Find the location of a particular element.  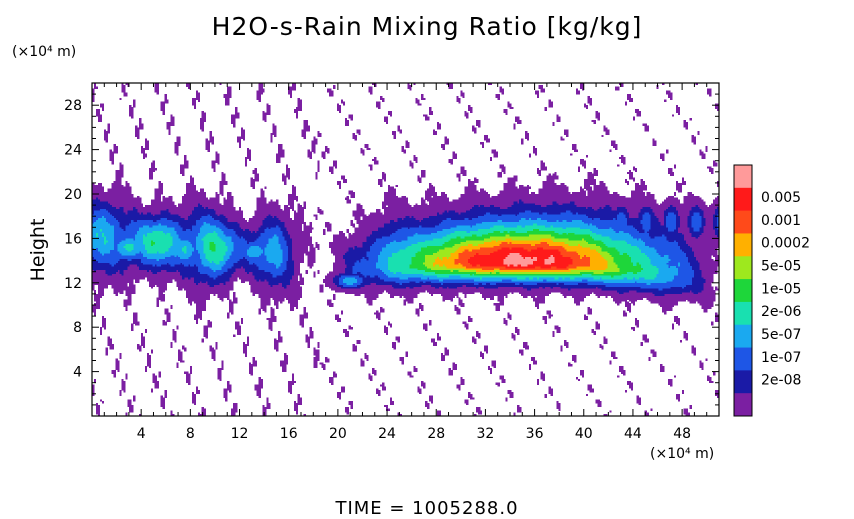

x-axis-unit: (×10⁴ m) is located at coordinates (682, 454).